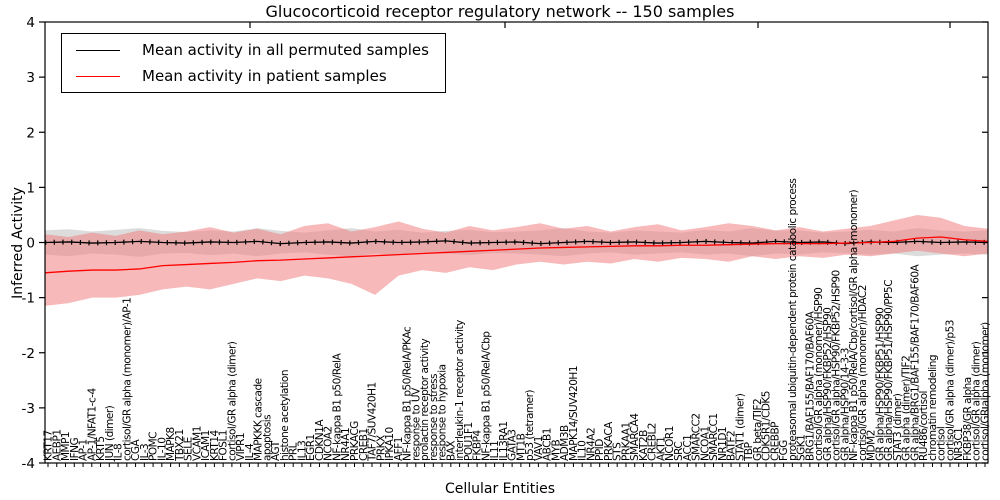  Describe the element at coordinates (399, 449) in the screenshot. I see `x-tick-label: AFF1` at that location.